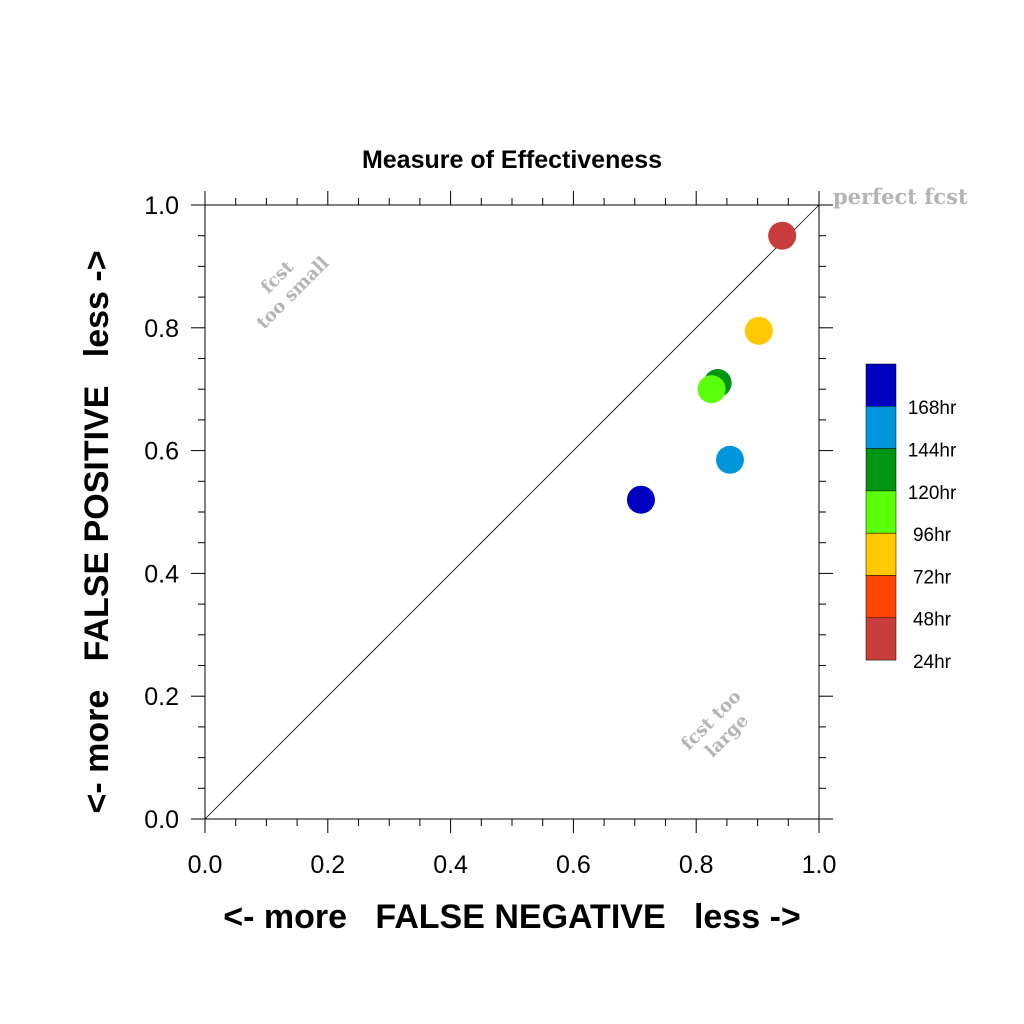  I want to click on y-tick-label: 0.4, so click(161, 574).